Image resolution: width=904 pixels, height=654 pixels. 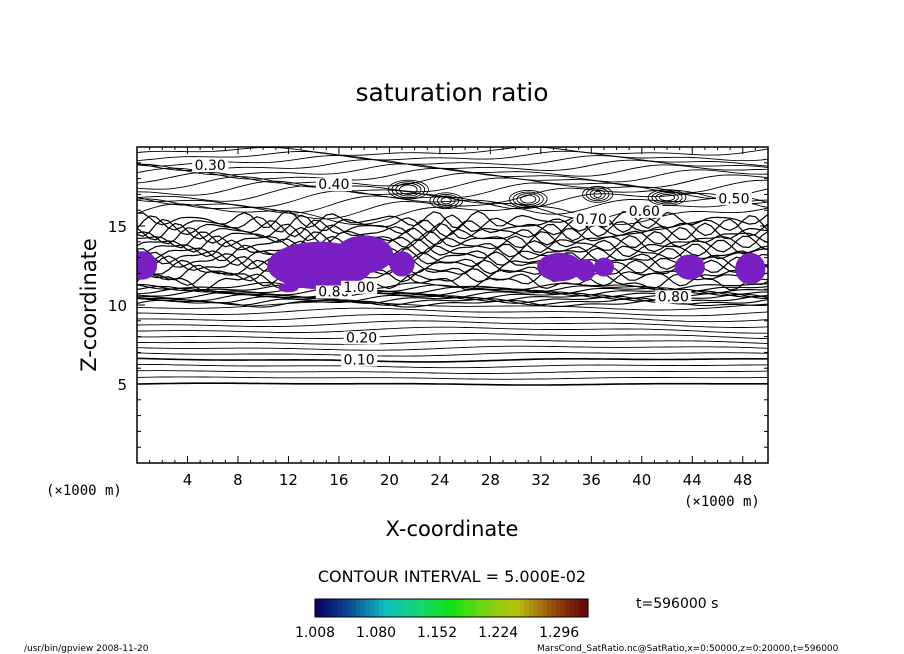 I want to click on x-unit-right: (×1000 m), so click(x=722, y=502).